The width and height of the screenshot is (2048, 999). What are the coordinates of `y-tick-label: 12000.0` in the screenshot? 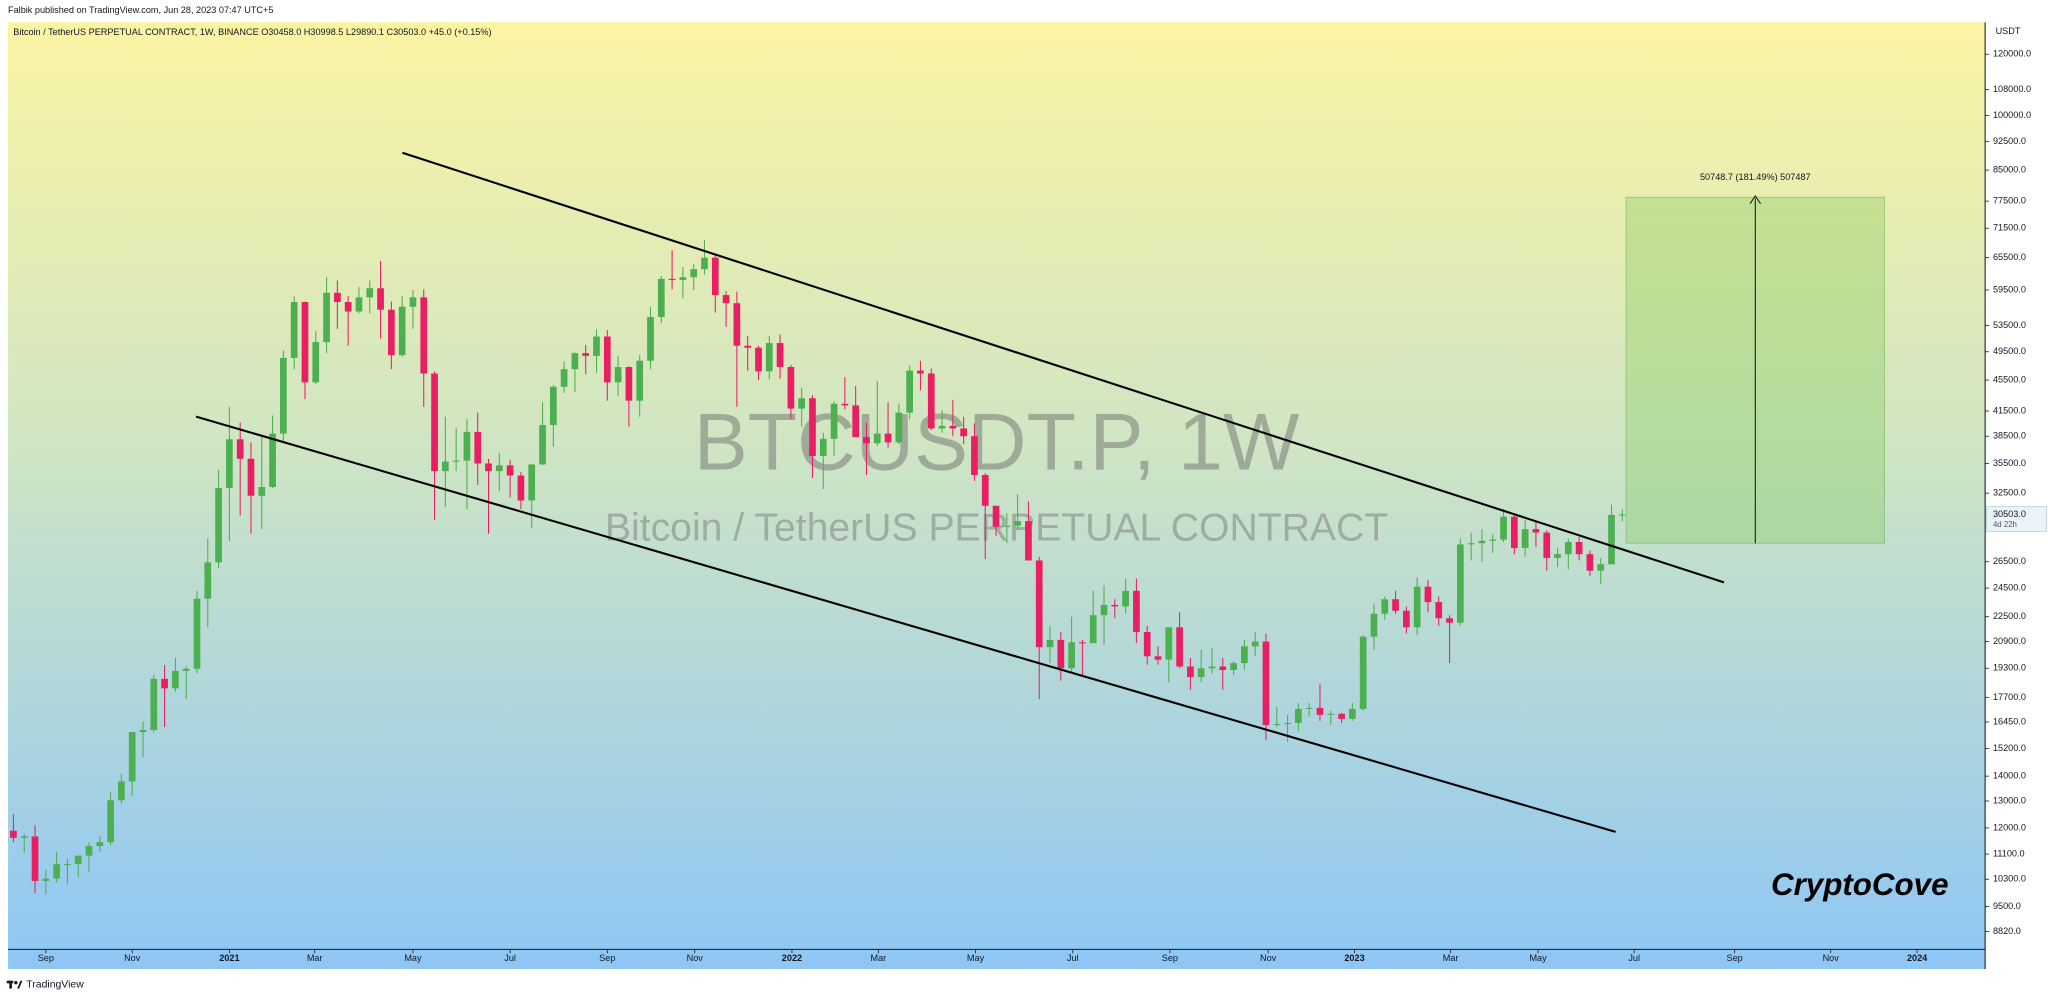 It's located at (2009, 827).